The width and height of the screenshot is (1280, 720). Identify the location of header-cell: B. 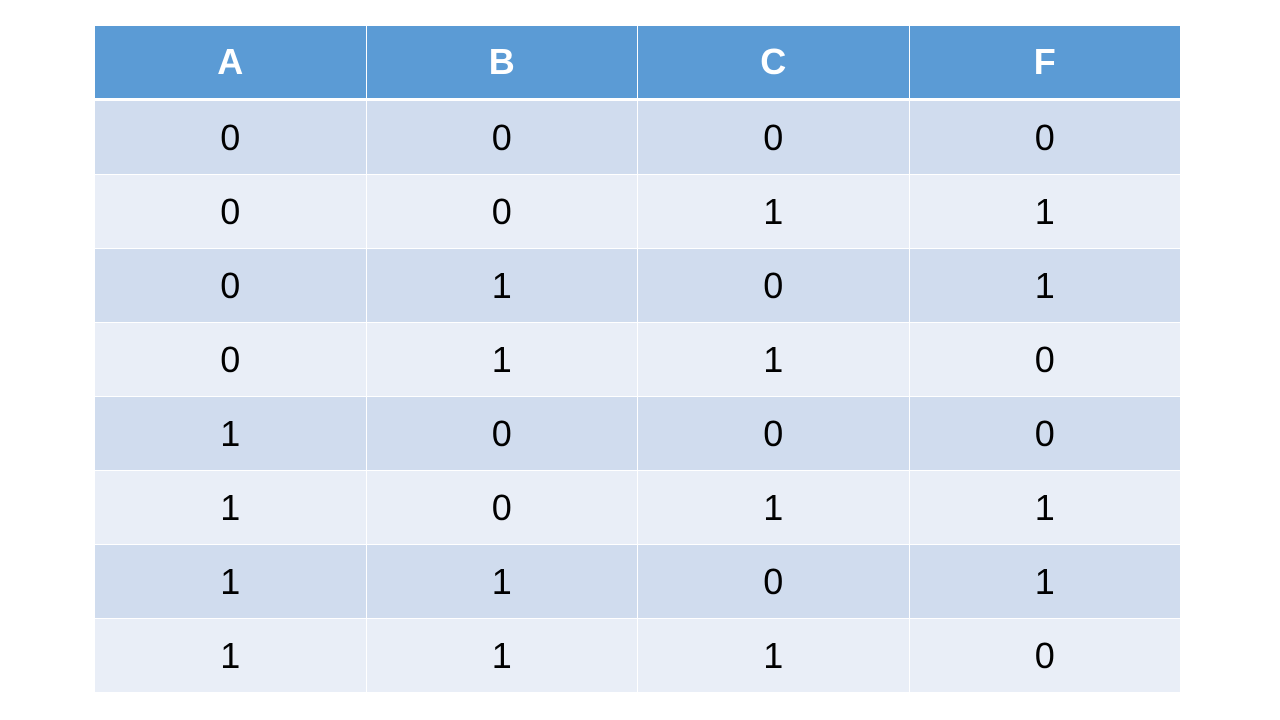
(501, 63).